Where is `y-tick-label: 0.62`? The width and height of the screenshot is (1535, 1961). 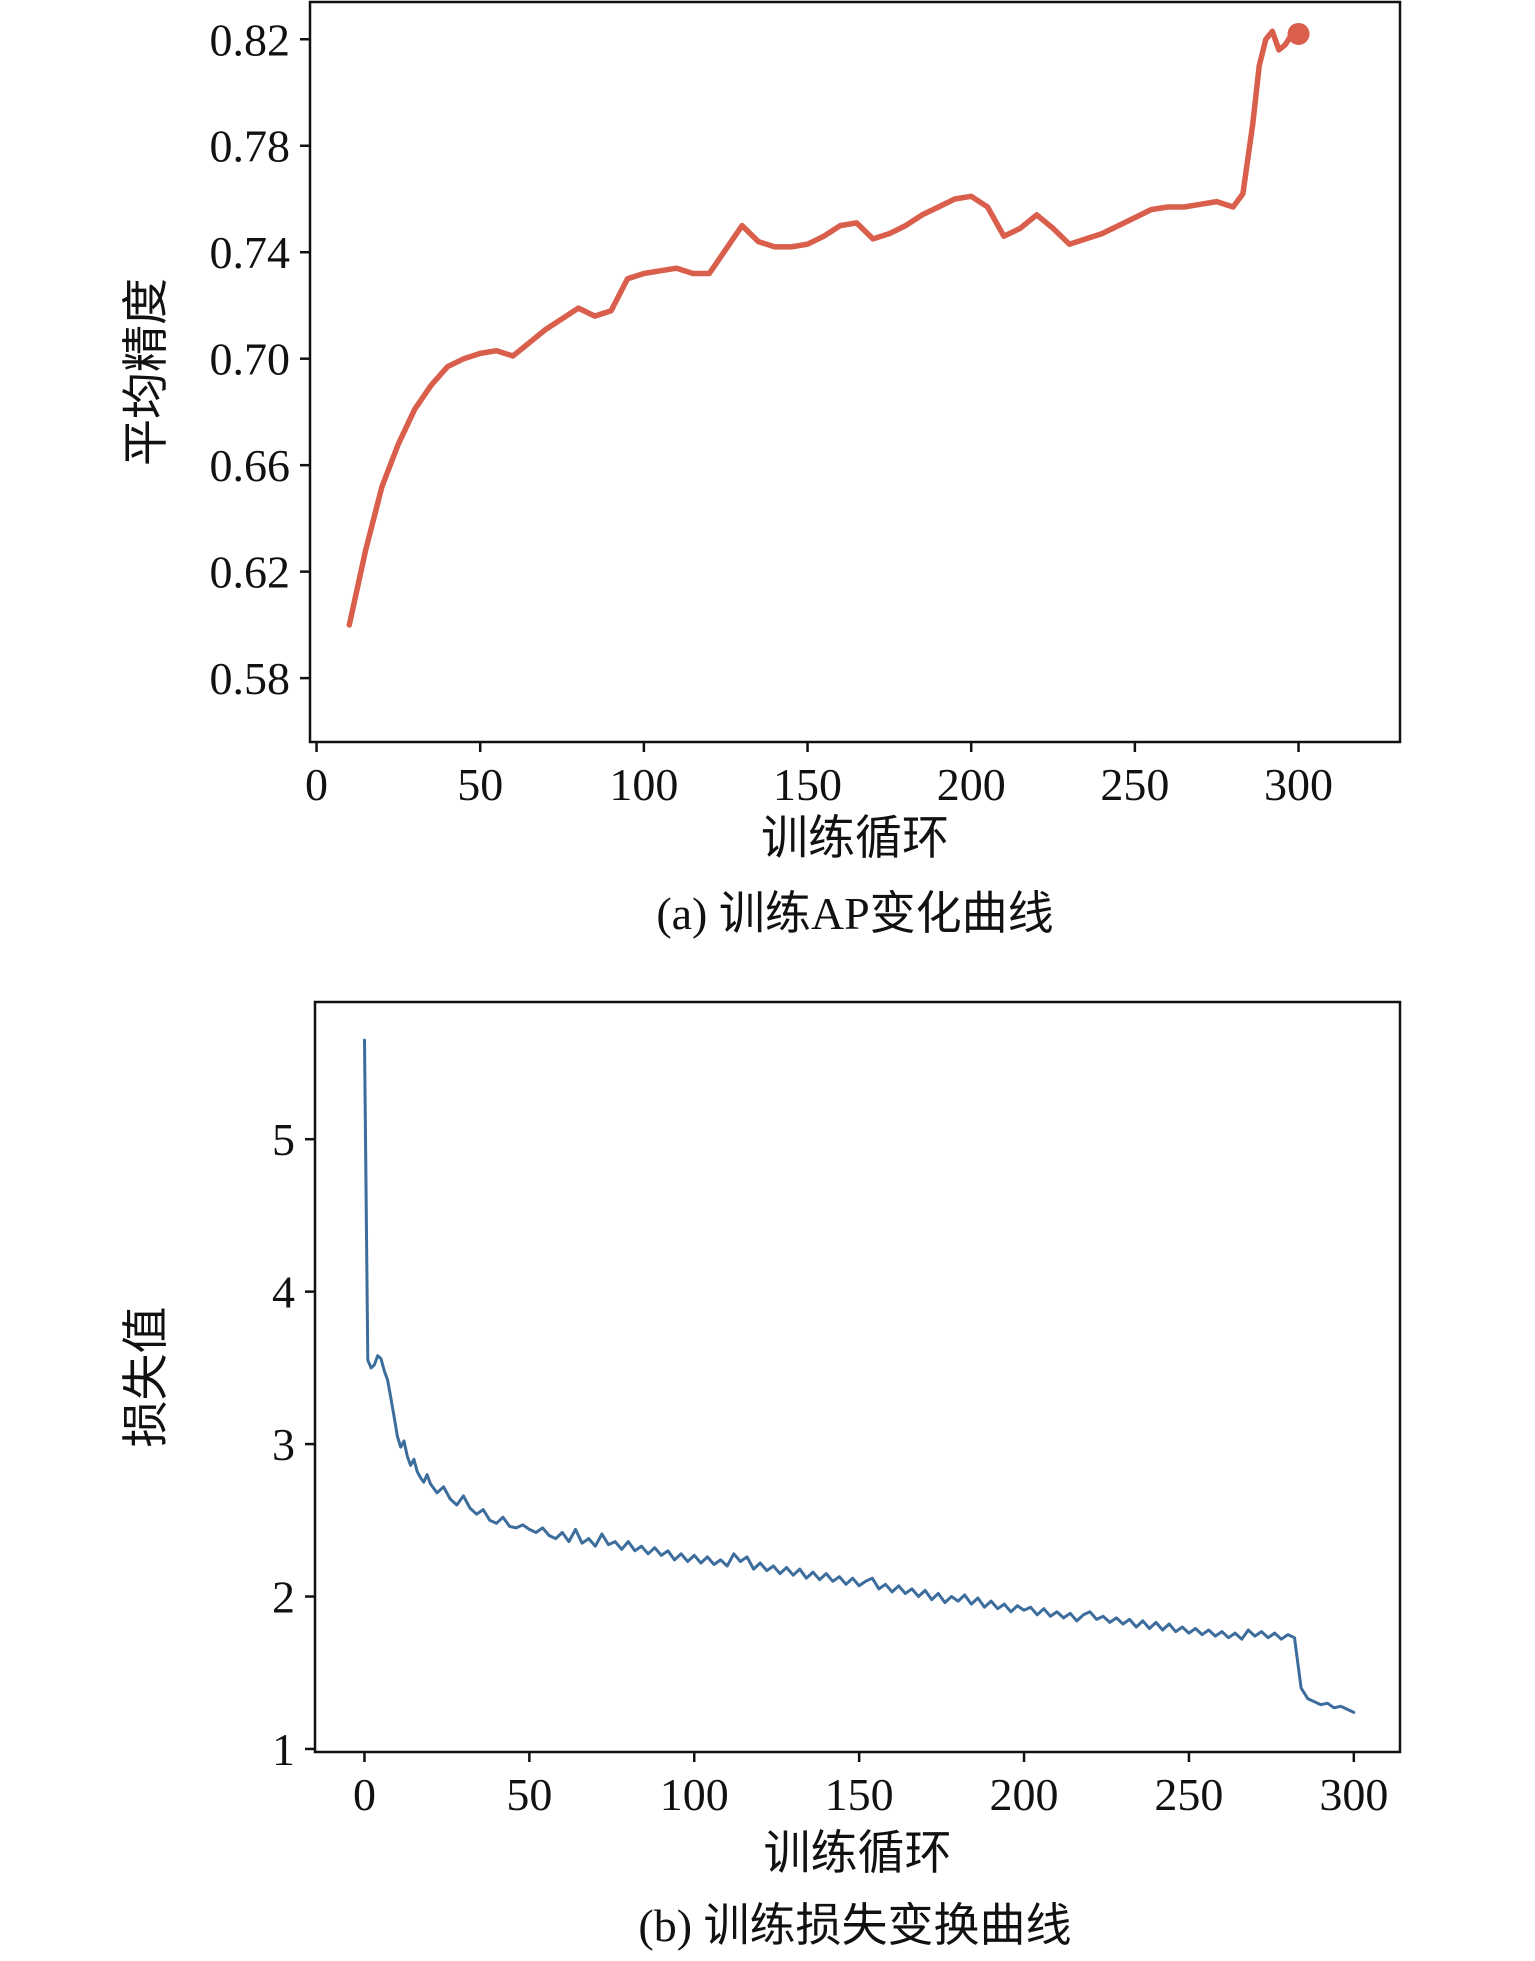 y-tick-label: 0.62 is located at coordinates (250, 572).